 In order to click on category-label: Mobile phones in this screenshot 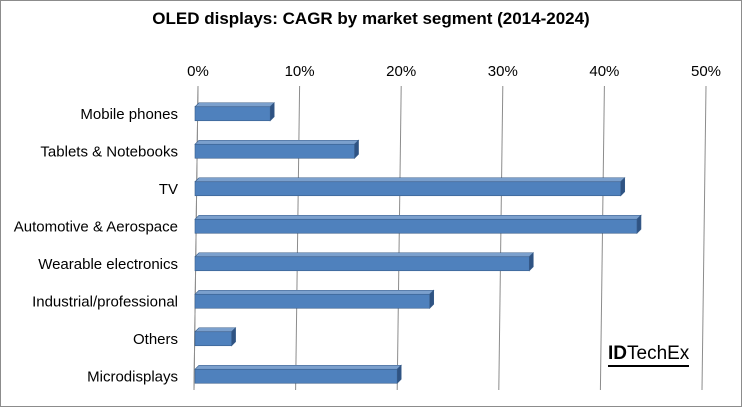, I will do `click(129, 114)`.